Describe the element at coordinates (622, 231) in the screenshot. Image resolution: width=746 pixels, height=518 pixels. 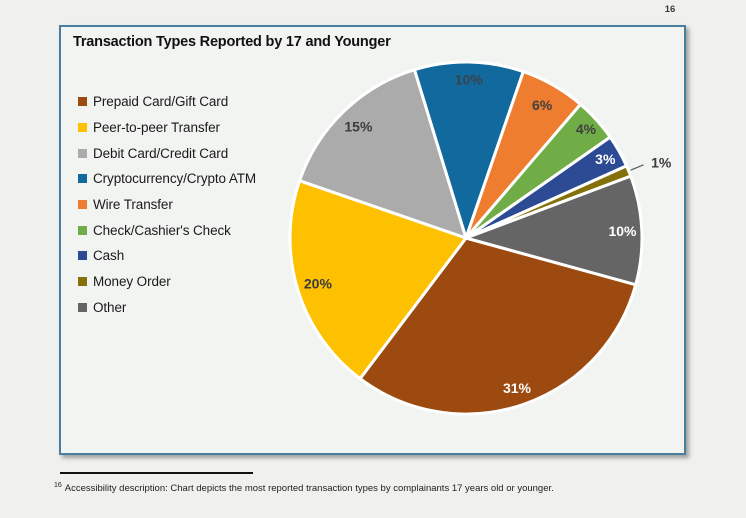
I see `pie-label-other: 10%` at that location.